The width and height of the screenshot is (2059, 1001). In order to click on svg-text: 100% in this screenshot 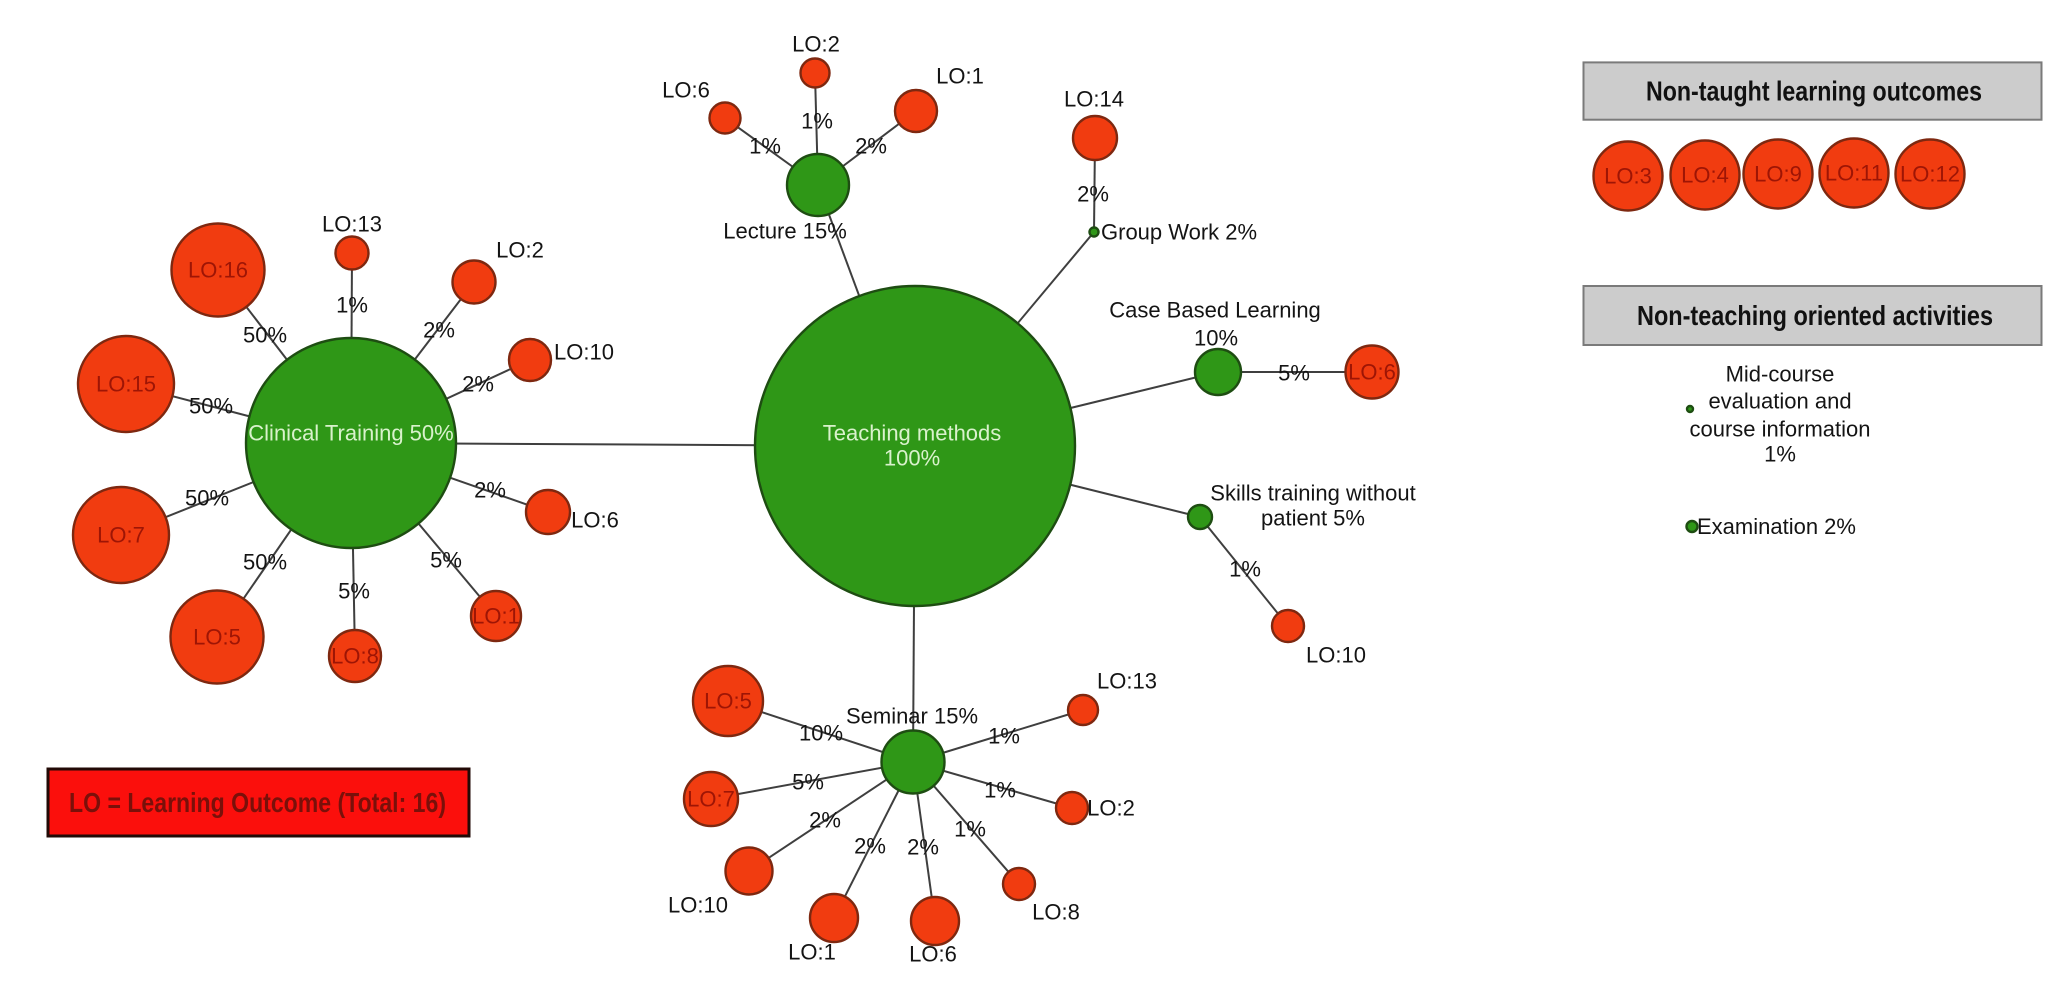, I will do `click(912, 458)`.